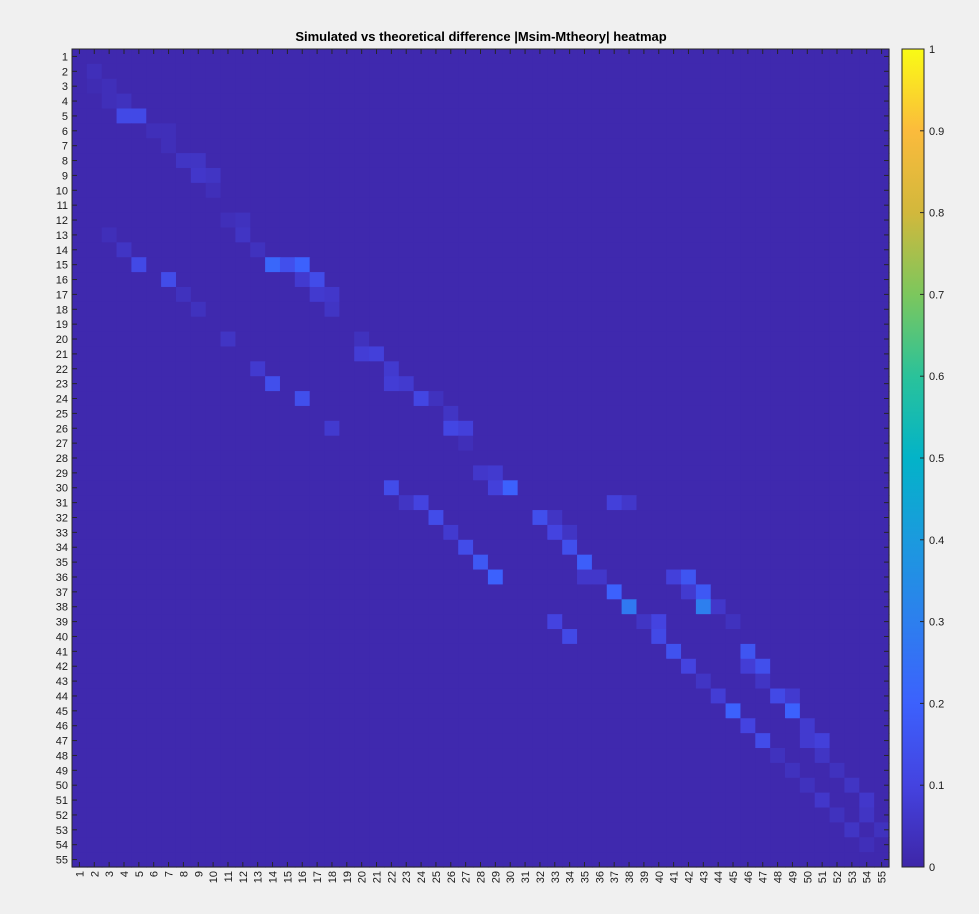 The height and width of the screenshot is (914, 979). What do you see at coordinates (482, 877) in the screenshot?
I see `x-tick-label: 28` at bounding box center [482, 877].